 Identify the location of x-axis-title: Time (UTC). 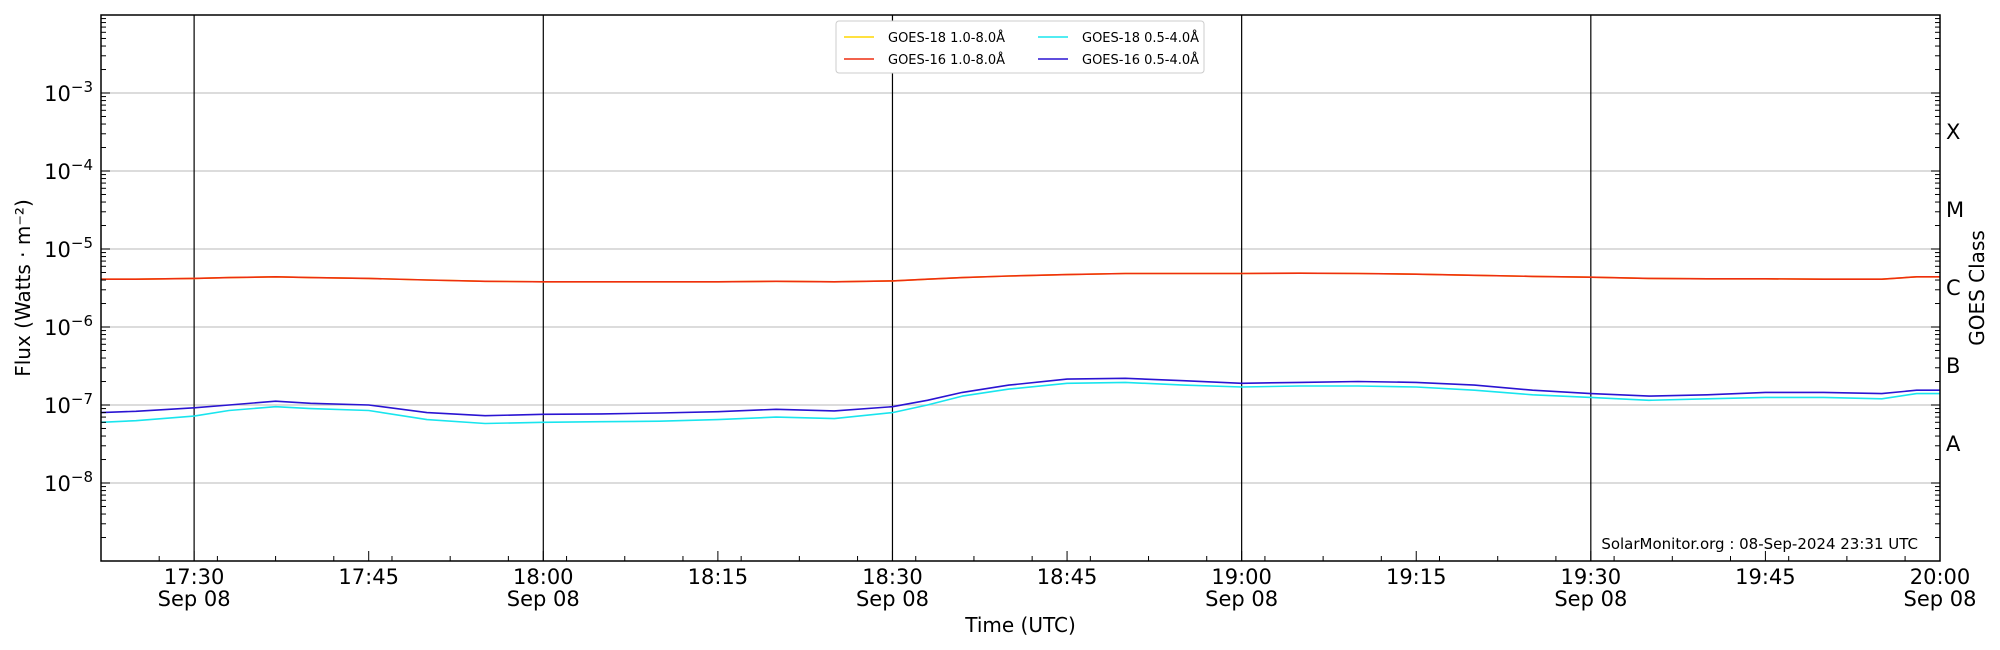
(1020, 625).